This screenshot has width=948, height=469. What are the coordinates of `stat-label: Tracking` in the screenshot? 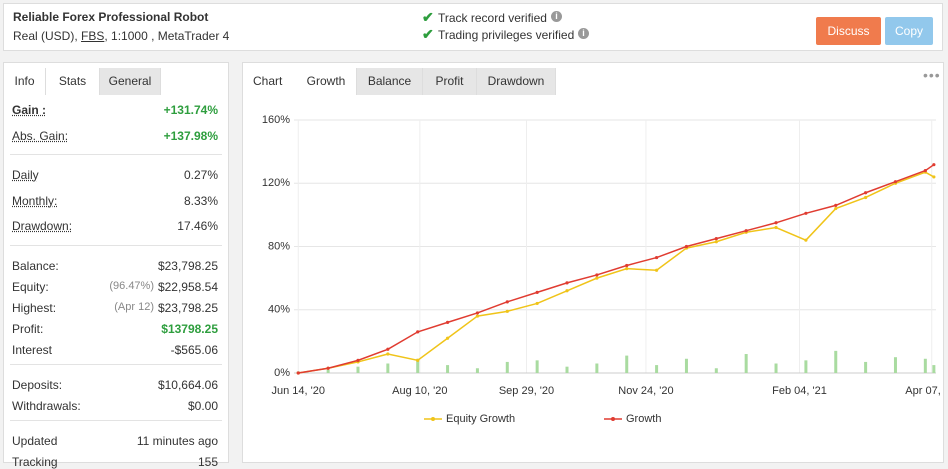 It's located at (35, 461).